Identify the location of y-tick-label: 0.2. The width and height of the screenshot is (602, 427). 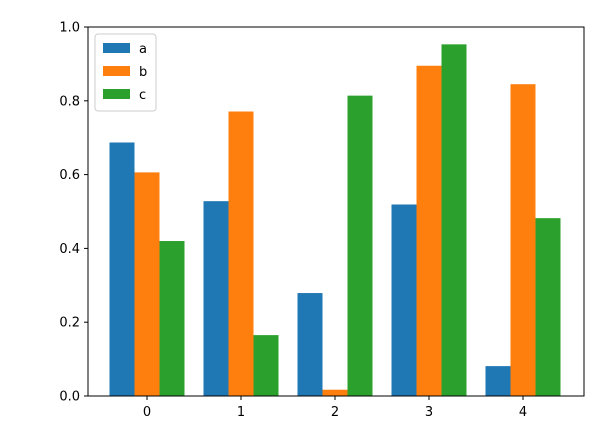
(69, 323).